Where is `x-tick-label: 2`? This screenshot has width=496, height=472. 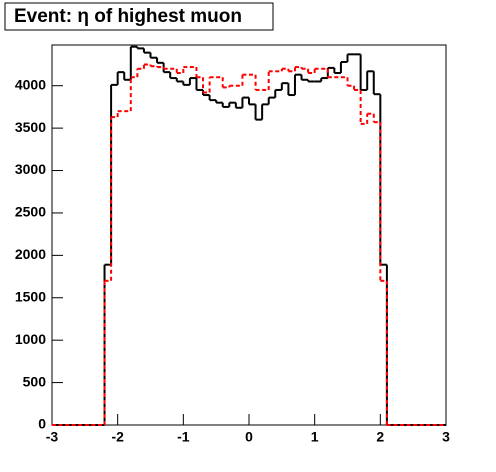
x-tick-label: 2 is located at coordinates (380, 437).